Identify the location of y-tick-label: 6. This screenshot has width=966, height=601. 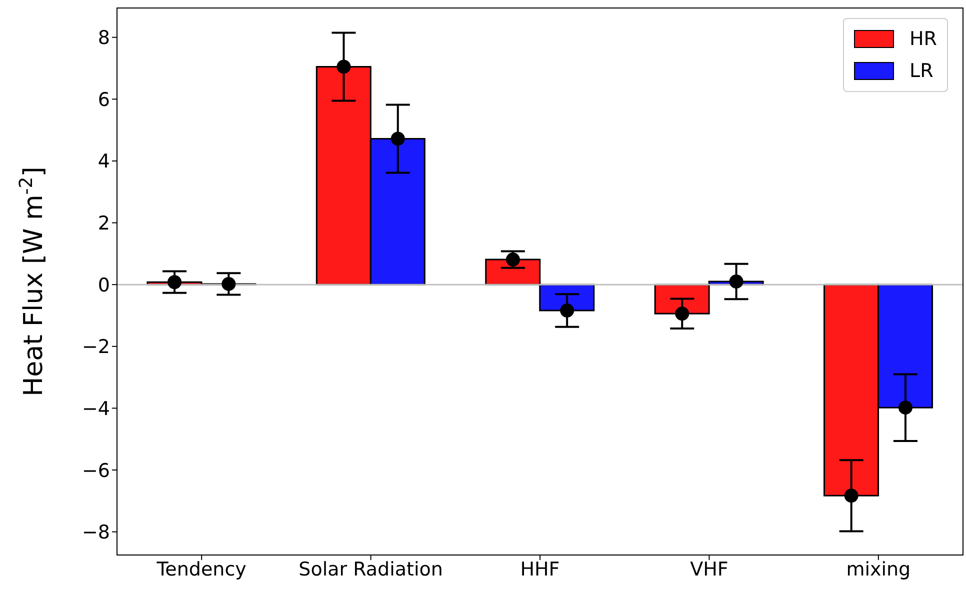
(104, 99).